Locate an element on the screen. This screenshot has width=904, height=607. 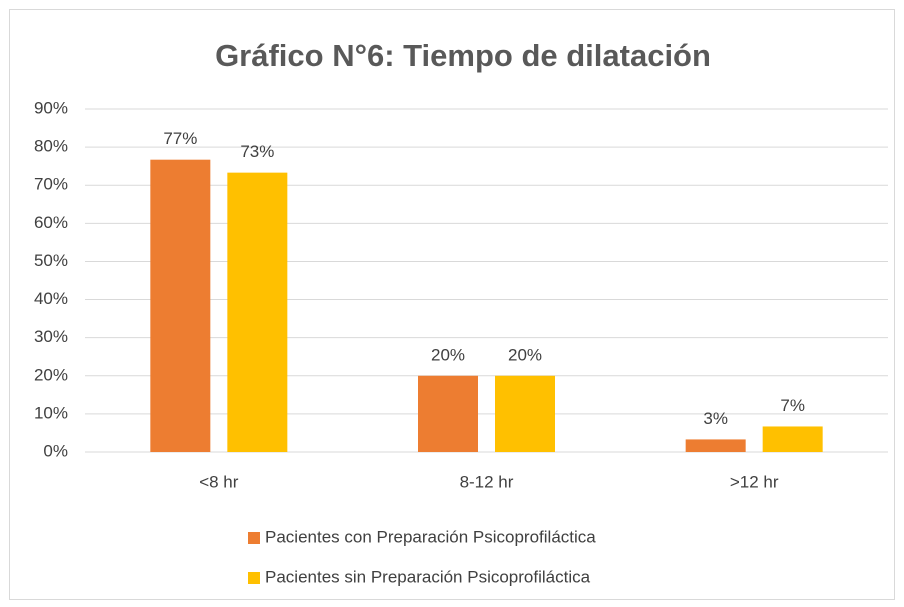
data-label: 77% is located at coordinates (180, 138).